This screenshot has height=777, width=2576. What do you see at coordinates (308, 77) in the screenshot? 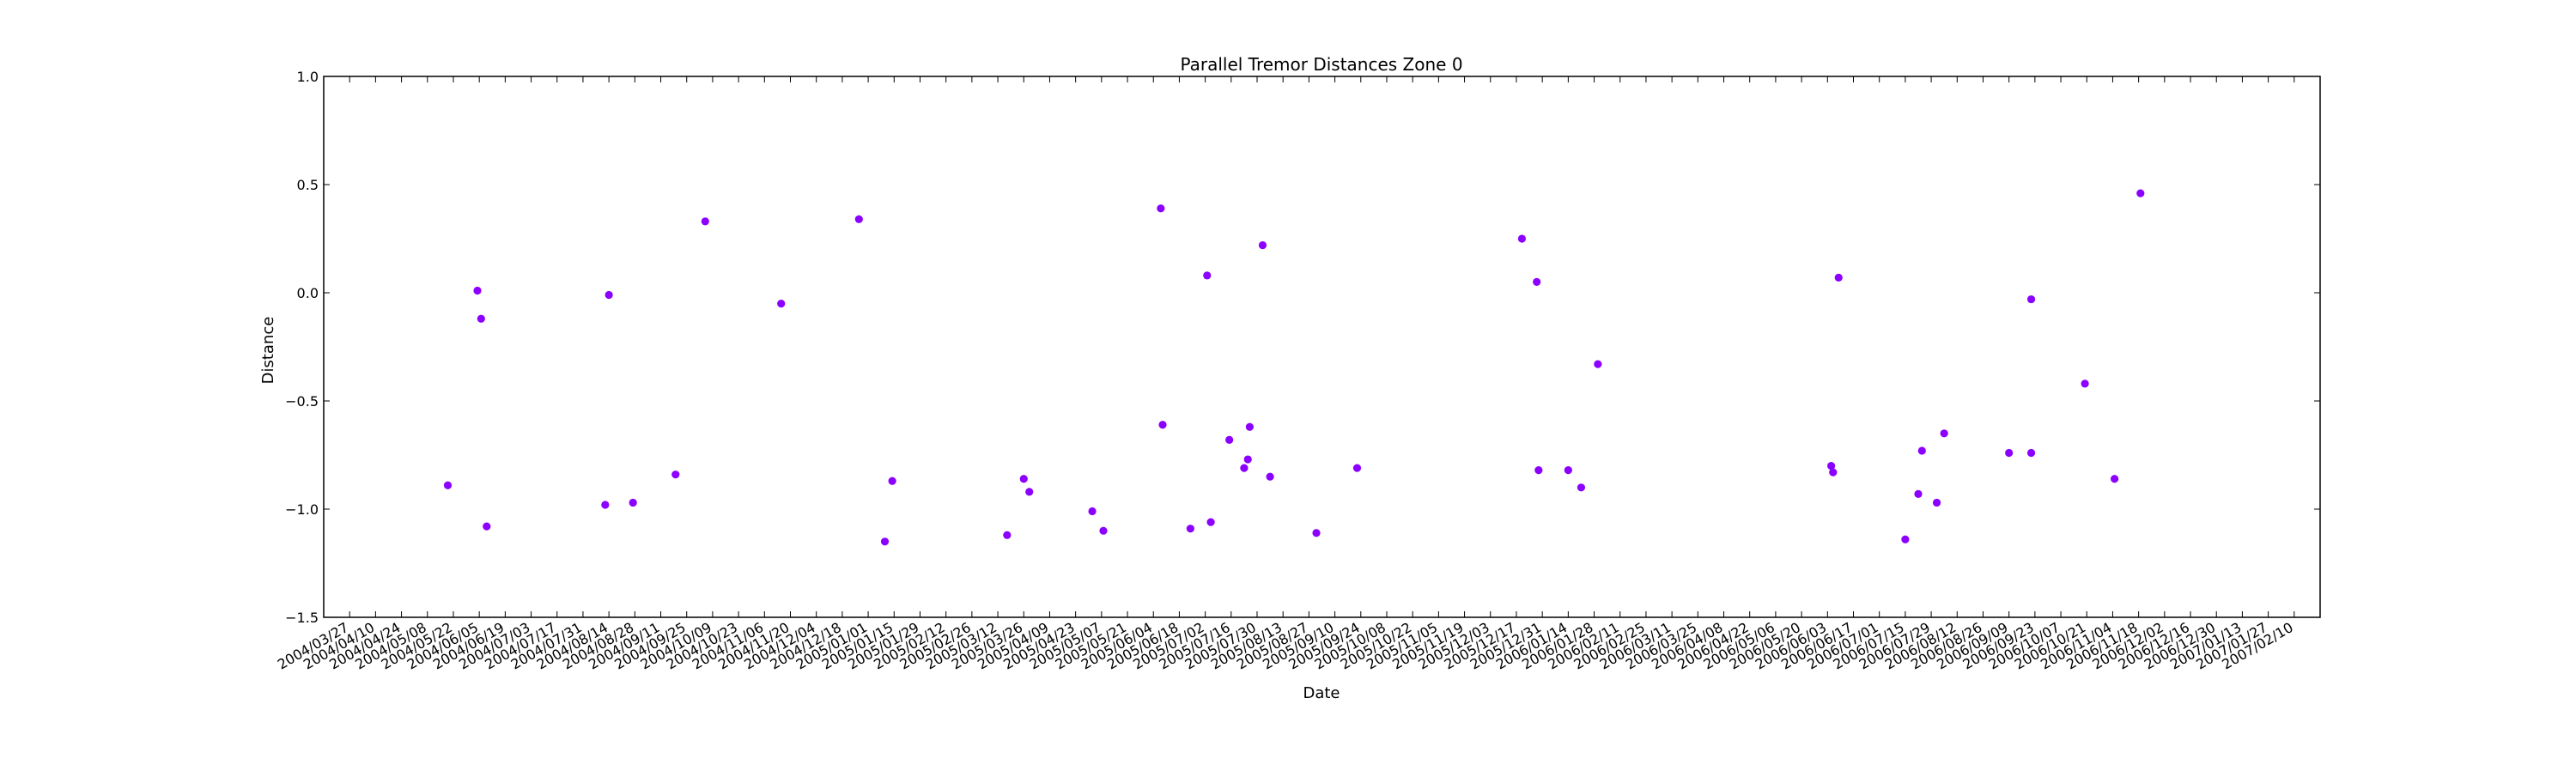
I see `y-tick-label: 1.0` at bounding box center [308, 77].